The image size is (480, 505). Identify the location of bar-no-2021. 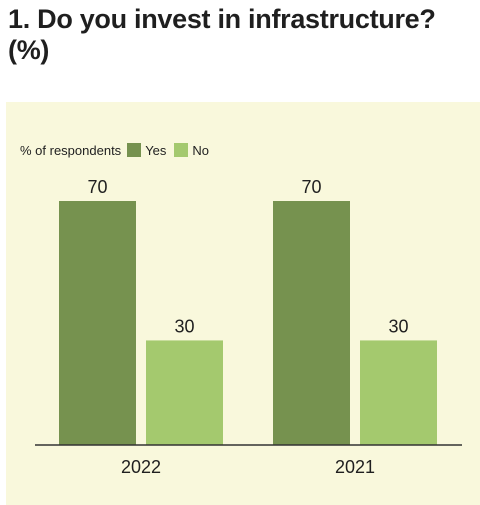
(398, 392).